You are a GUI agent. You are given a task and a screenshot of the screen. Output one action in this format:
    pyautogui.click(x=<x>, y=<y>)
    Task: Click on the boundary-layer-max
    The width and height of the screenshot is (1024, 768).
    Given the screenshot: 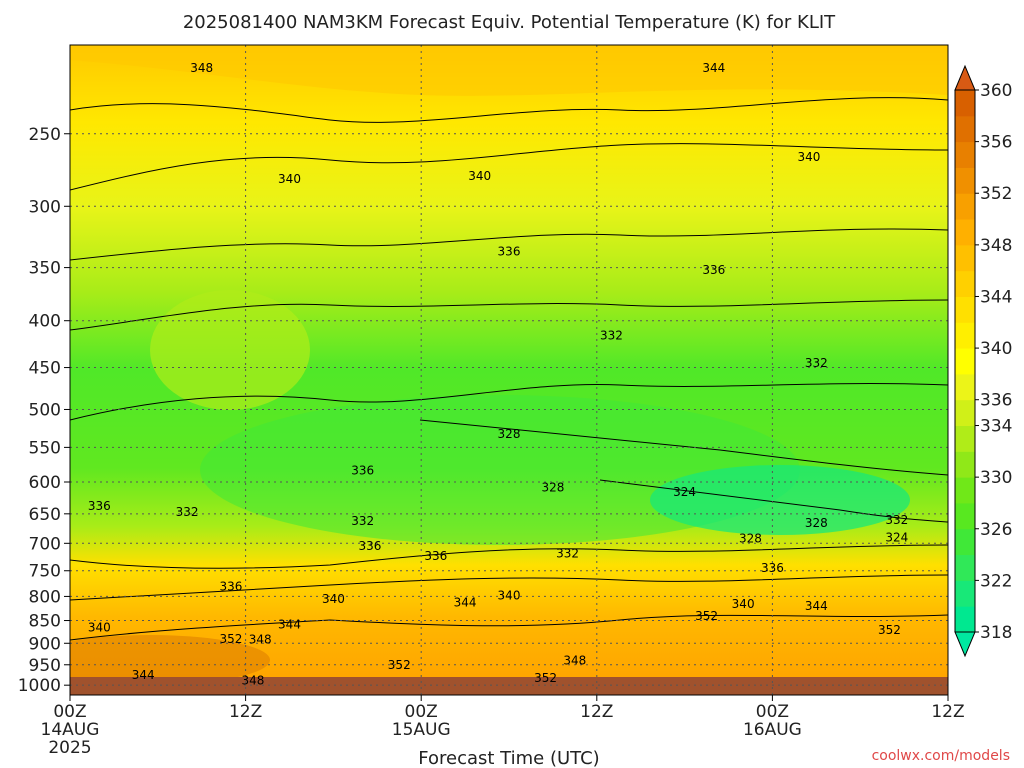 What is the action you would take?
    pyautogui.click(x=170, y=660)
    